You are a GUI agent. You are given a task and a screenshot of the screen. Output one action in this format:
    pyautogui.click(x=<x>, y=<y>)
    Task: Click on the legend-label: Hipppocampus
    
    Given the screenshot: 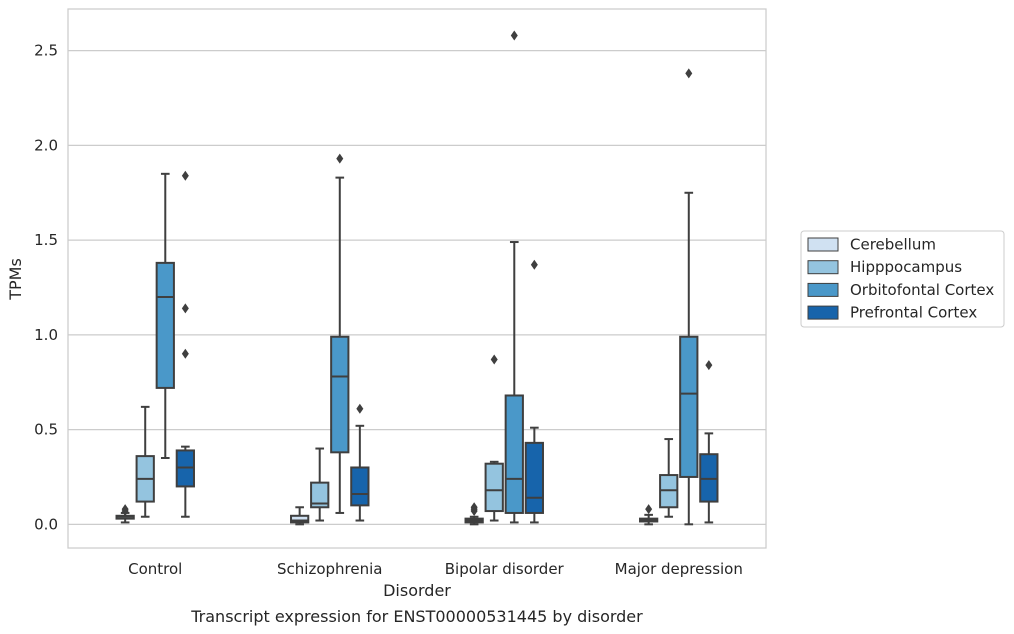 What is the action you would take?
    pyautogui.click(x=906, y=267)
    